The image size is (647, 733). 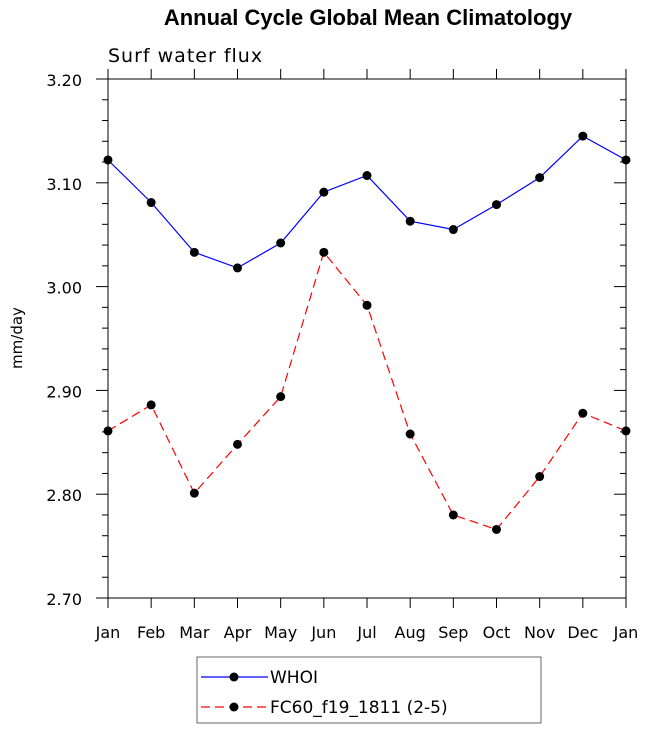 What do you see at coordinates (234, 707) in the screenshot?
I see `legend-marker-fc60` at bounding box center [234, 707].